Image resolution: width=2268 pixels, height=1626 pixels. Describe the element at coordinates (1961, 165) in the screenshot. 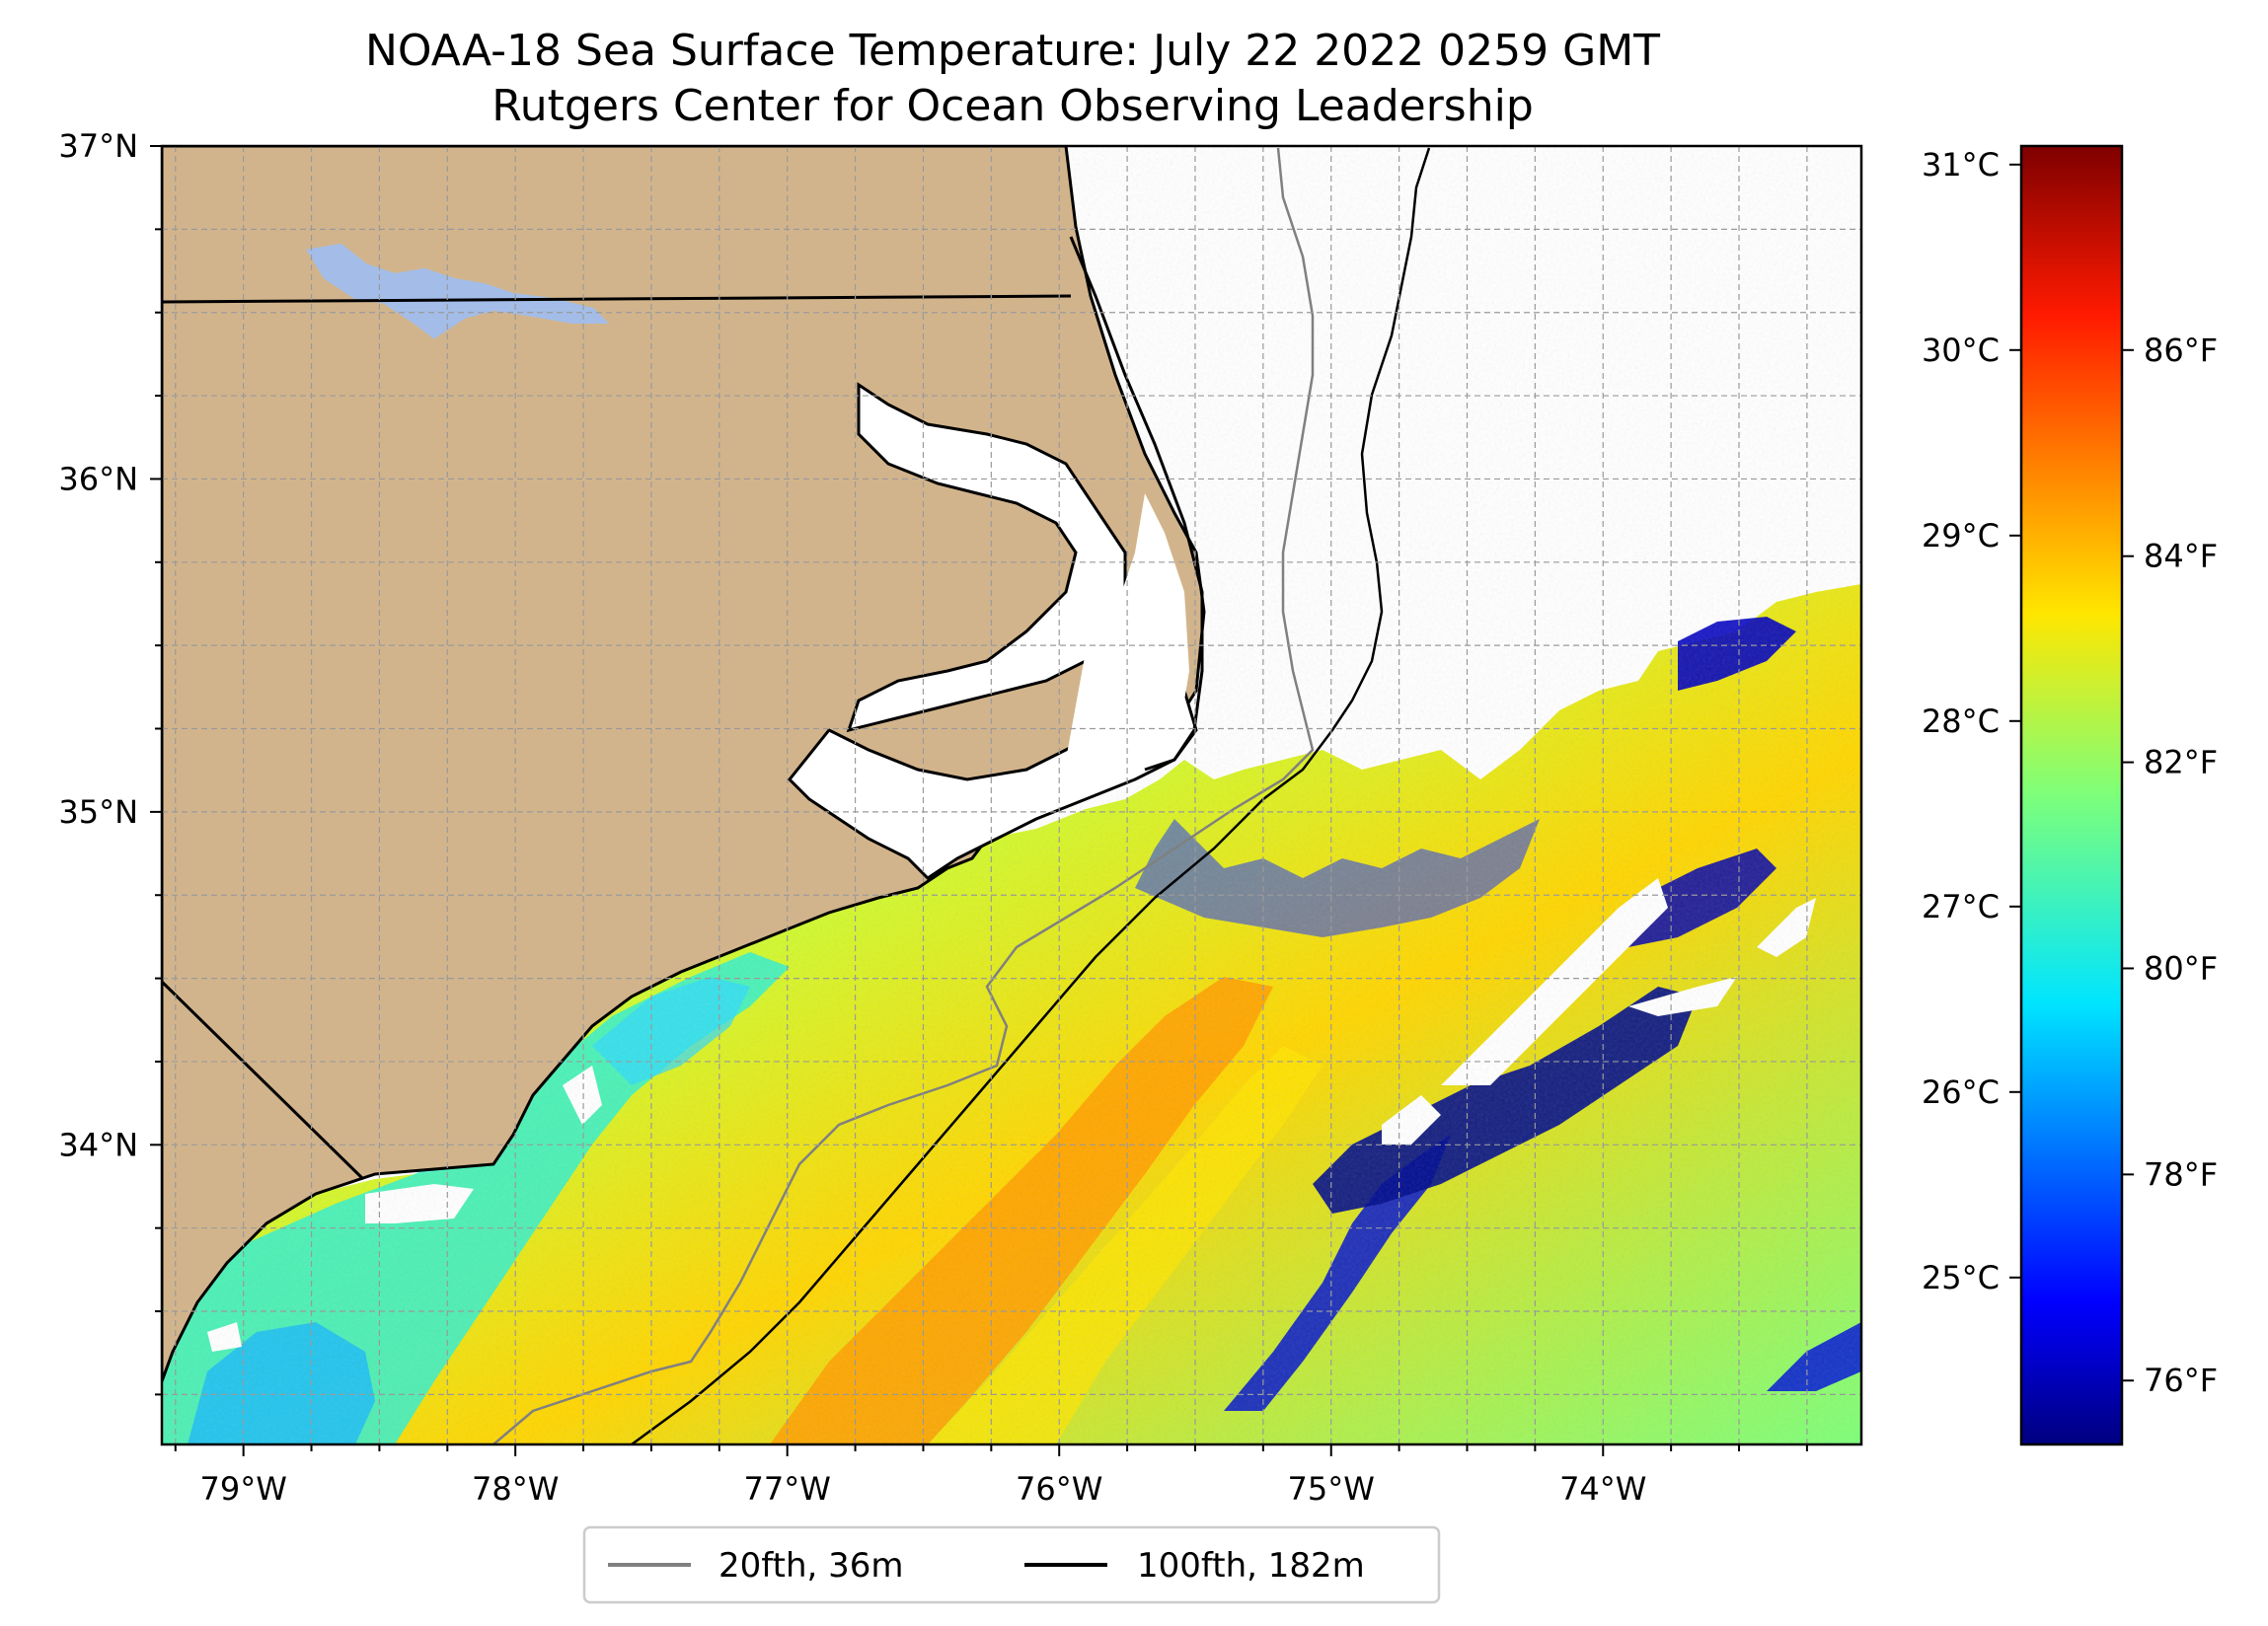

I see `colorbar-celsius-label: 31°C` at that location.